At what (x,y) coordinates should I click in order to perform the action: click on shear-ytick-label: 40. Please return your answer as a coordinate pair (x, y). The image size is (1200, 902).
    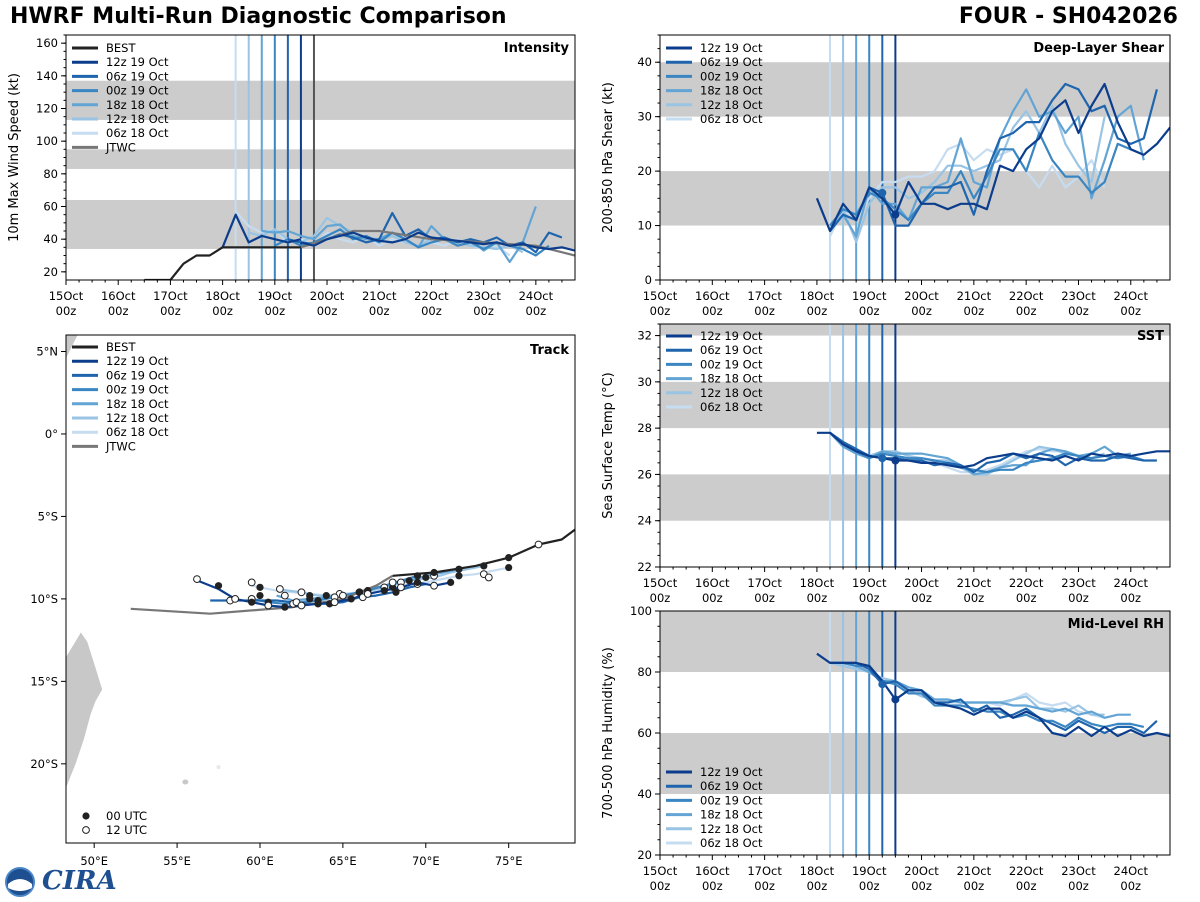
    Looking at the image, I should click on (644, 62).